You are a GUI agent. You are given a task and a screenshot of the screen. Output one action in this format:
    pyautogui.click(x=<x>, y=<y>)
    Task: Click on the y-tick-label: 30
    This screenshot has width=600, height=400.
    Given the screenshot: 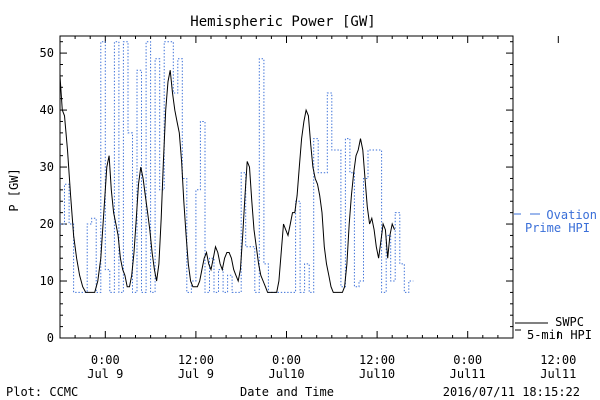 What is the action you would take?
    pyautogui.click(x=47, y=167)
    